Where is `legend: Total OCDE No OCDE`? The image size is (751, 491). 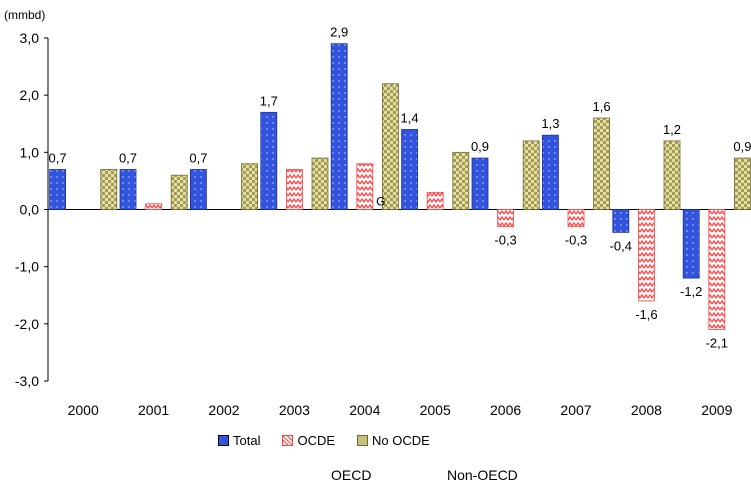
legend: Total OCDE No OCDE is located at coordinates (335, 440).